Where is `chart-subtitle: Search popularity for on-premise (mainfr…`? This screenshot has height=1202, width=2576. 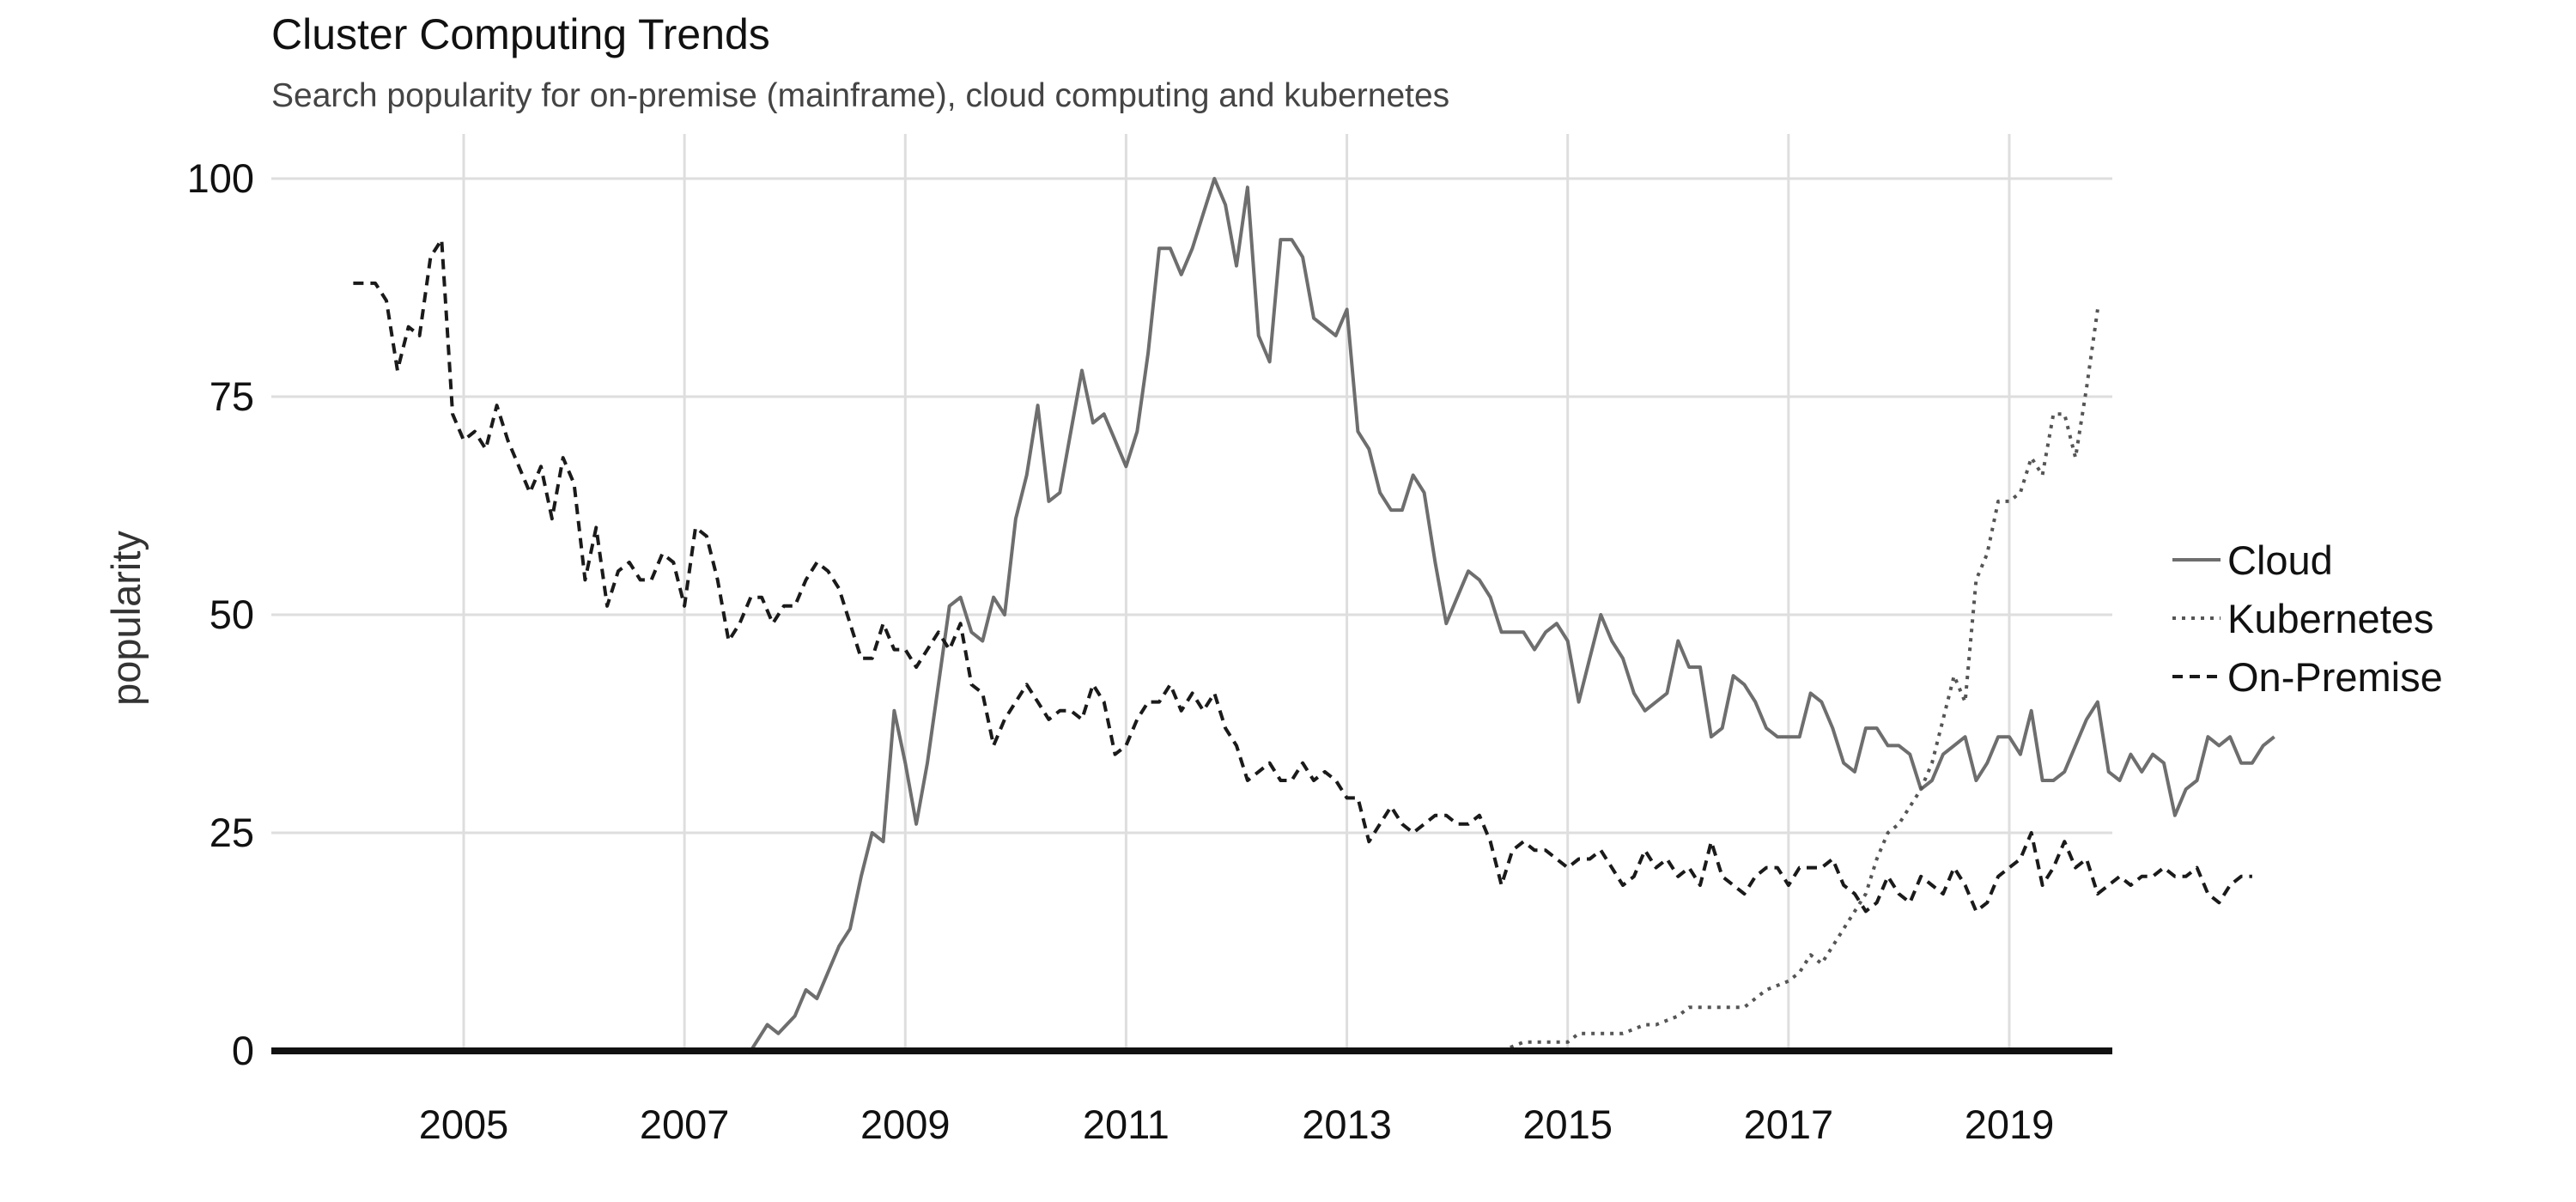 chart-subtitle: Search popularity for on-premise (mainfr… is located at coordinates (860, 95).